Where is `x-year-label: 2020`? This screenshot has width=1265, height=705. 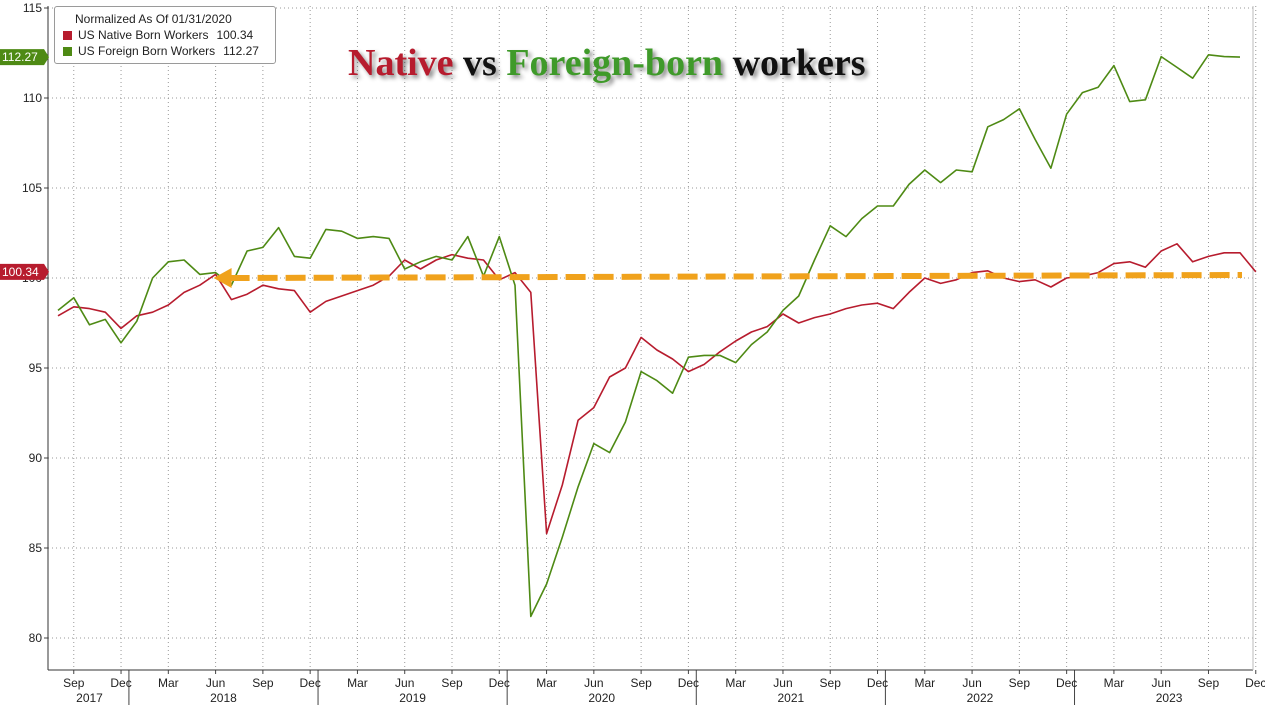
x-year-label: 2020 is located at coordinates (601, 698).